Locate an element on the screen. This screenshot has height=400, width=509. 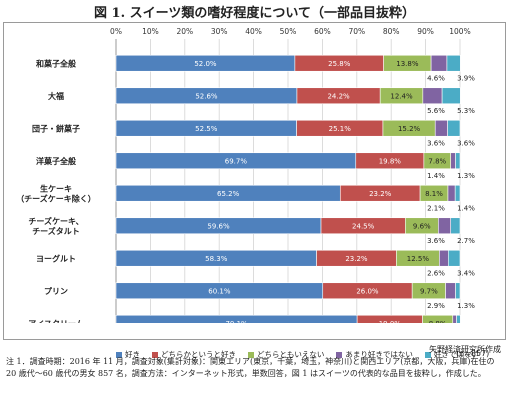
x-tick-label: 70% is located at coordinates (356, 31).